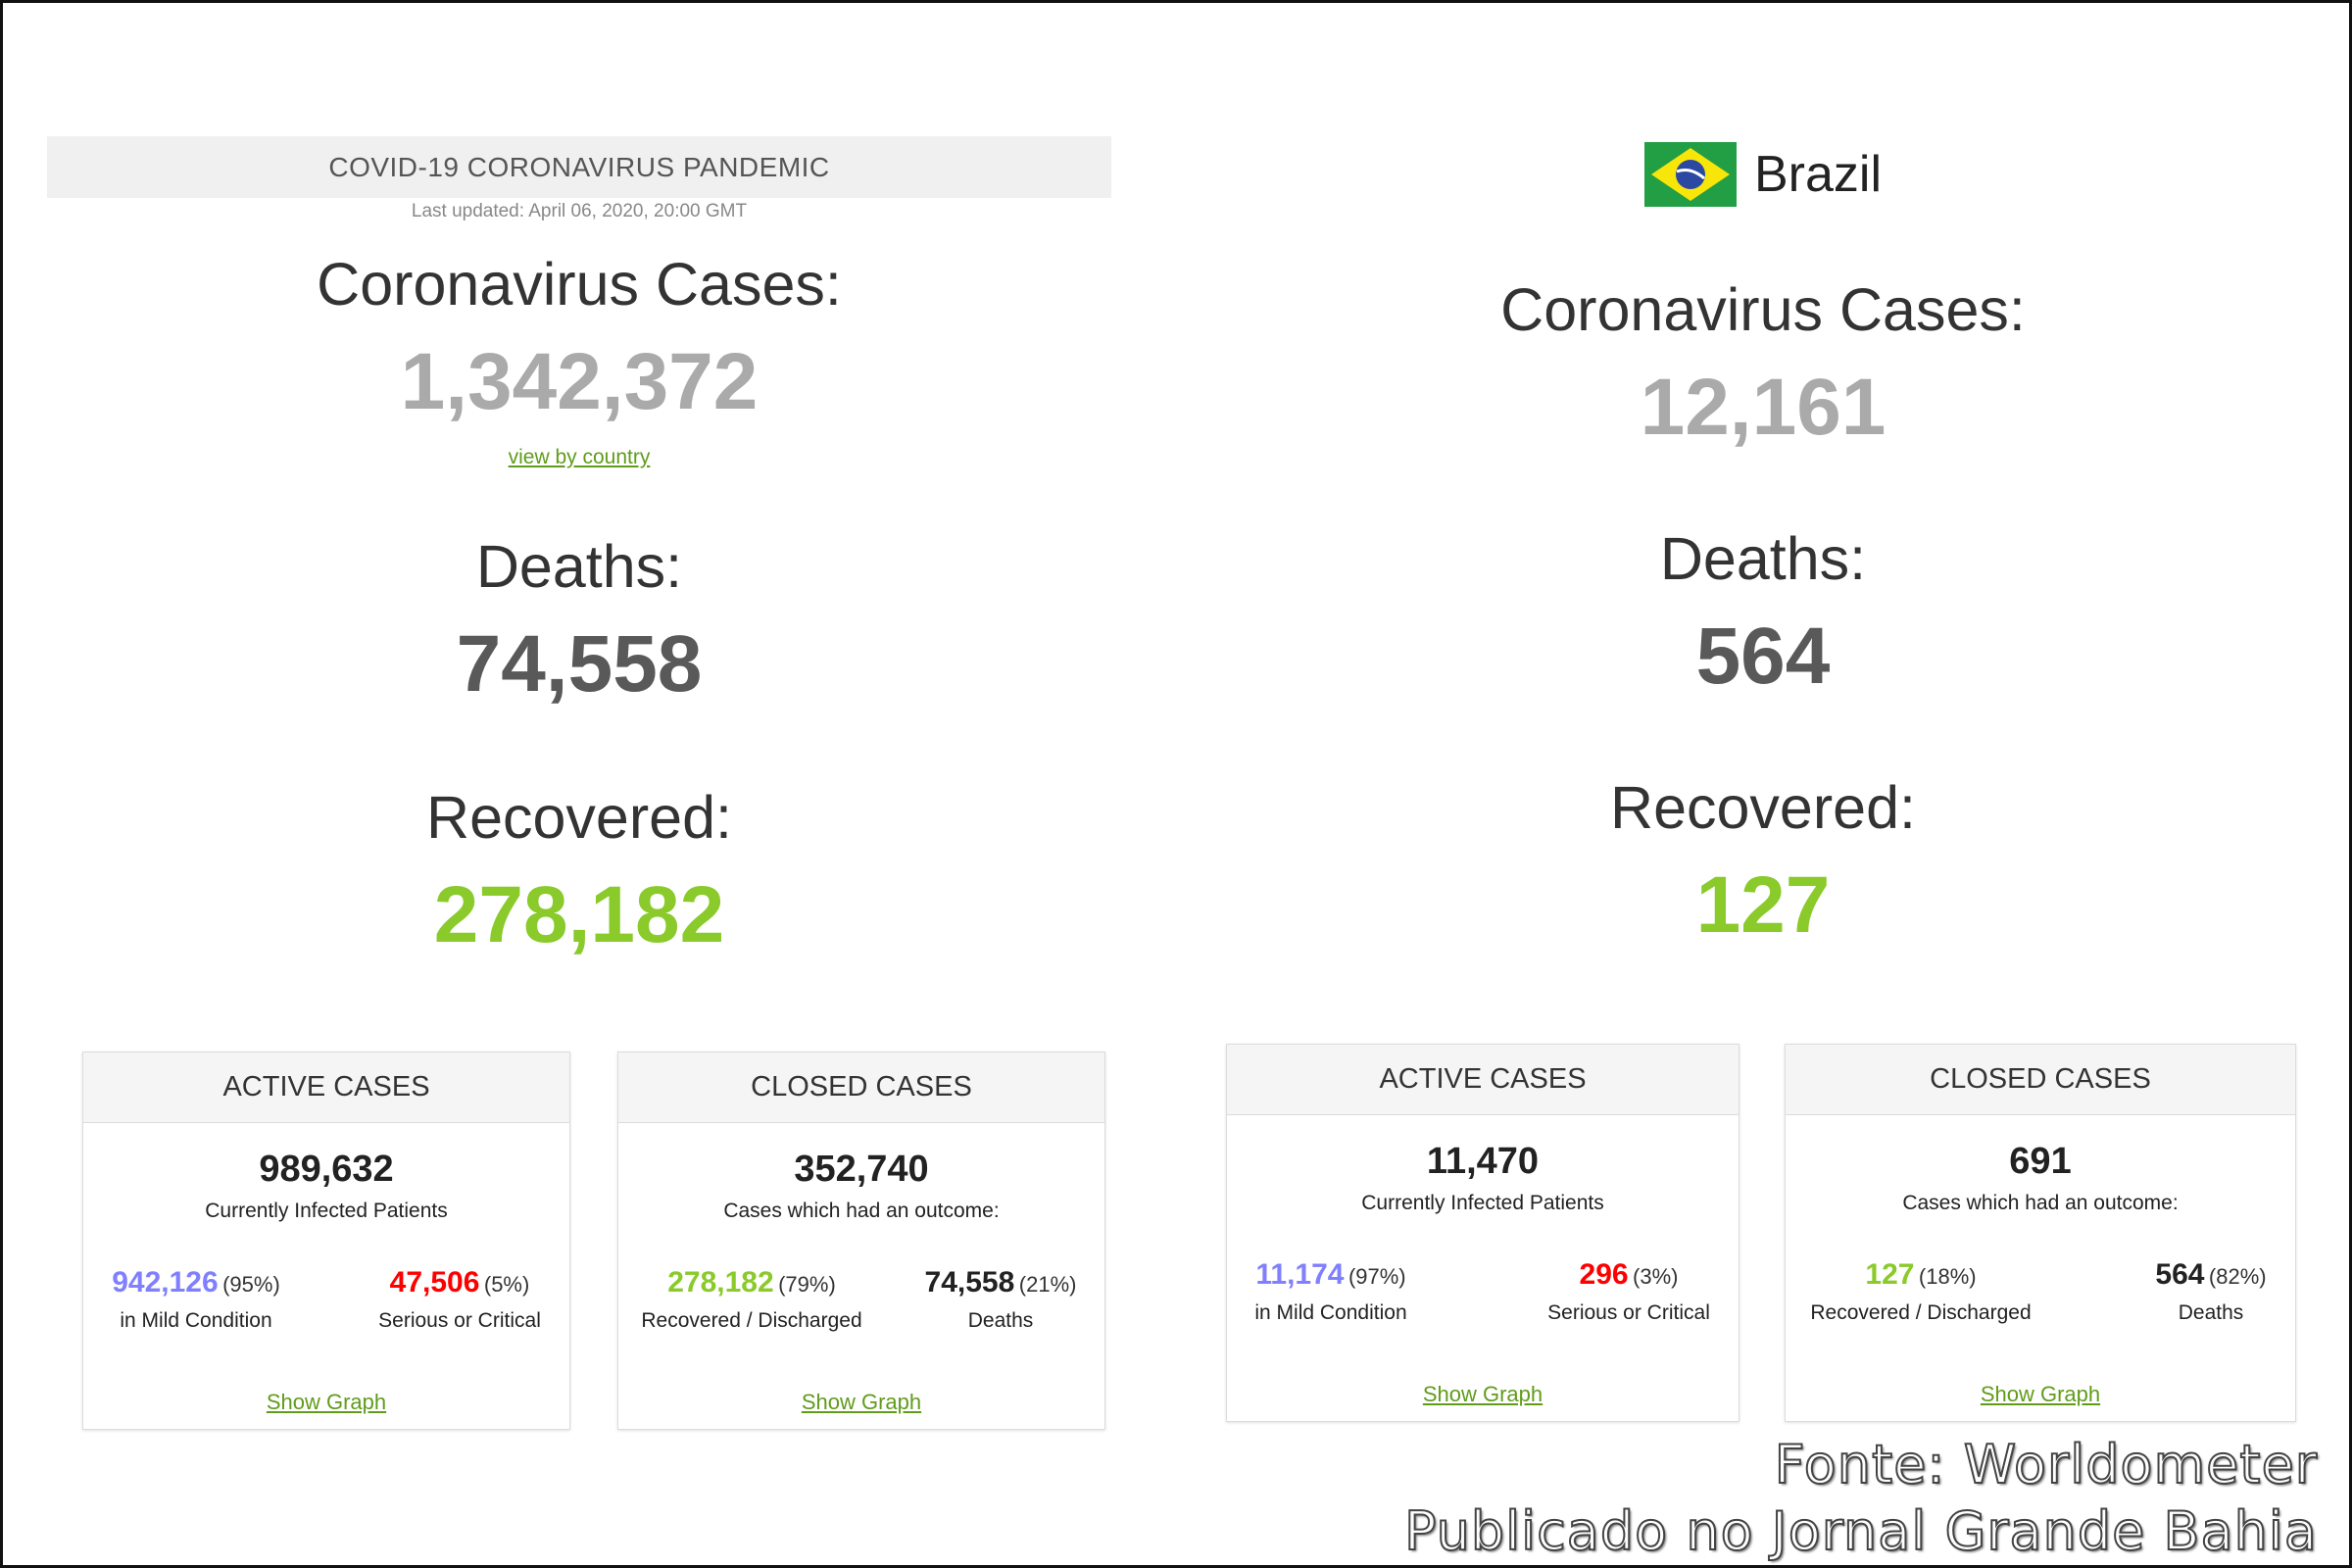  I want to click on publisher-credit: Publicado no Jornal Grande Bahia, so click(1860, 1531).